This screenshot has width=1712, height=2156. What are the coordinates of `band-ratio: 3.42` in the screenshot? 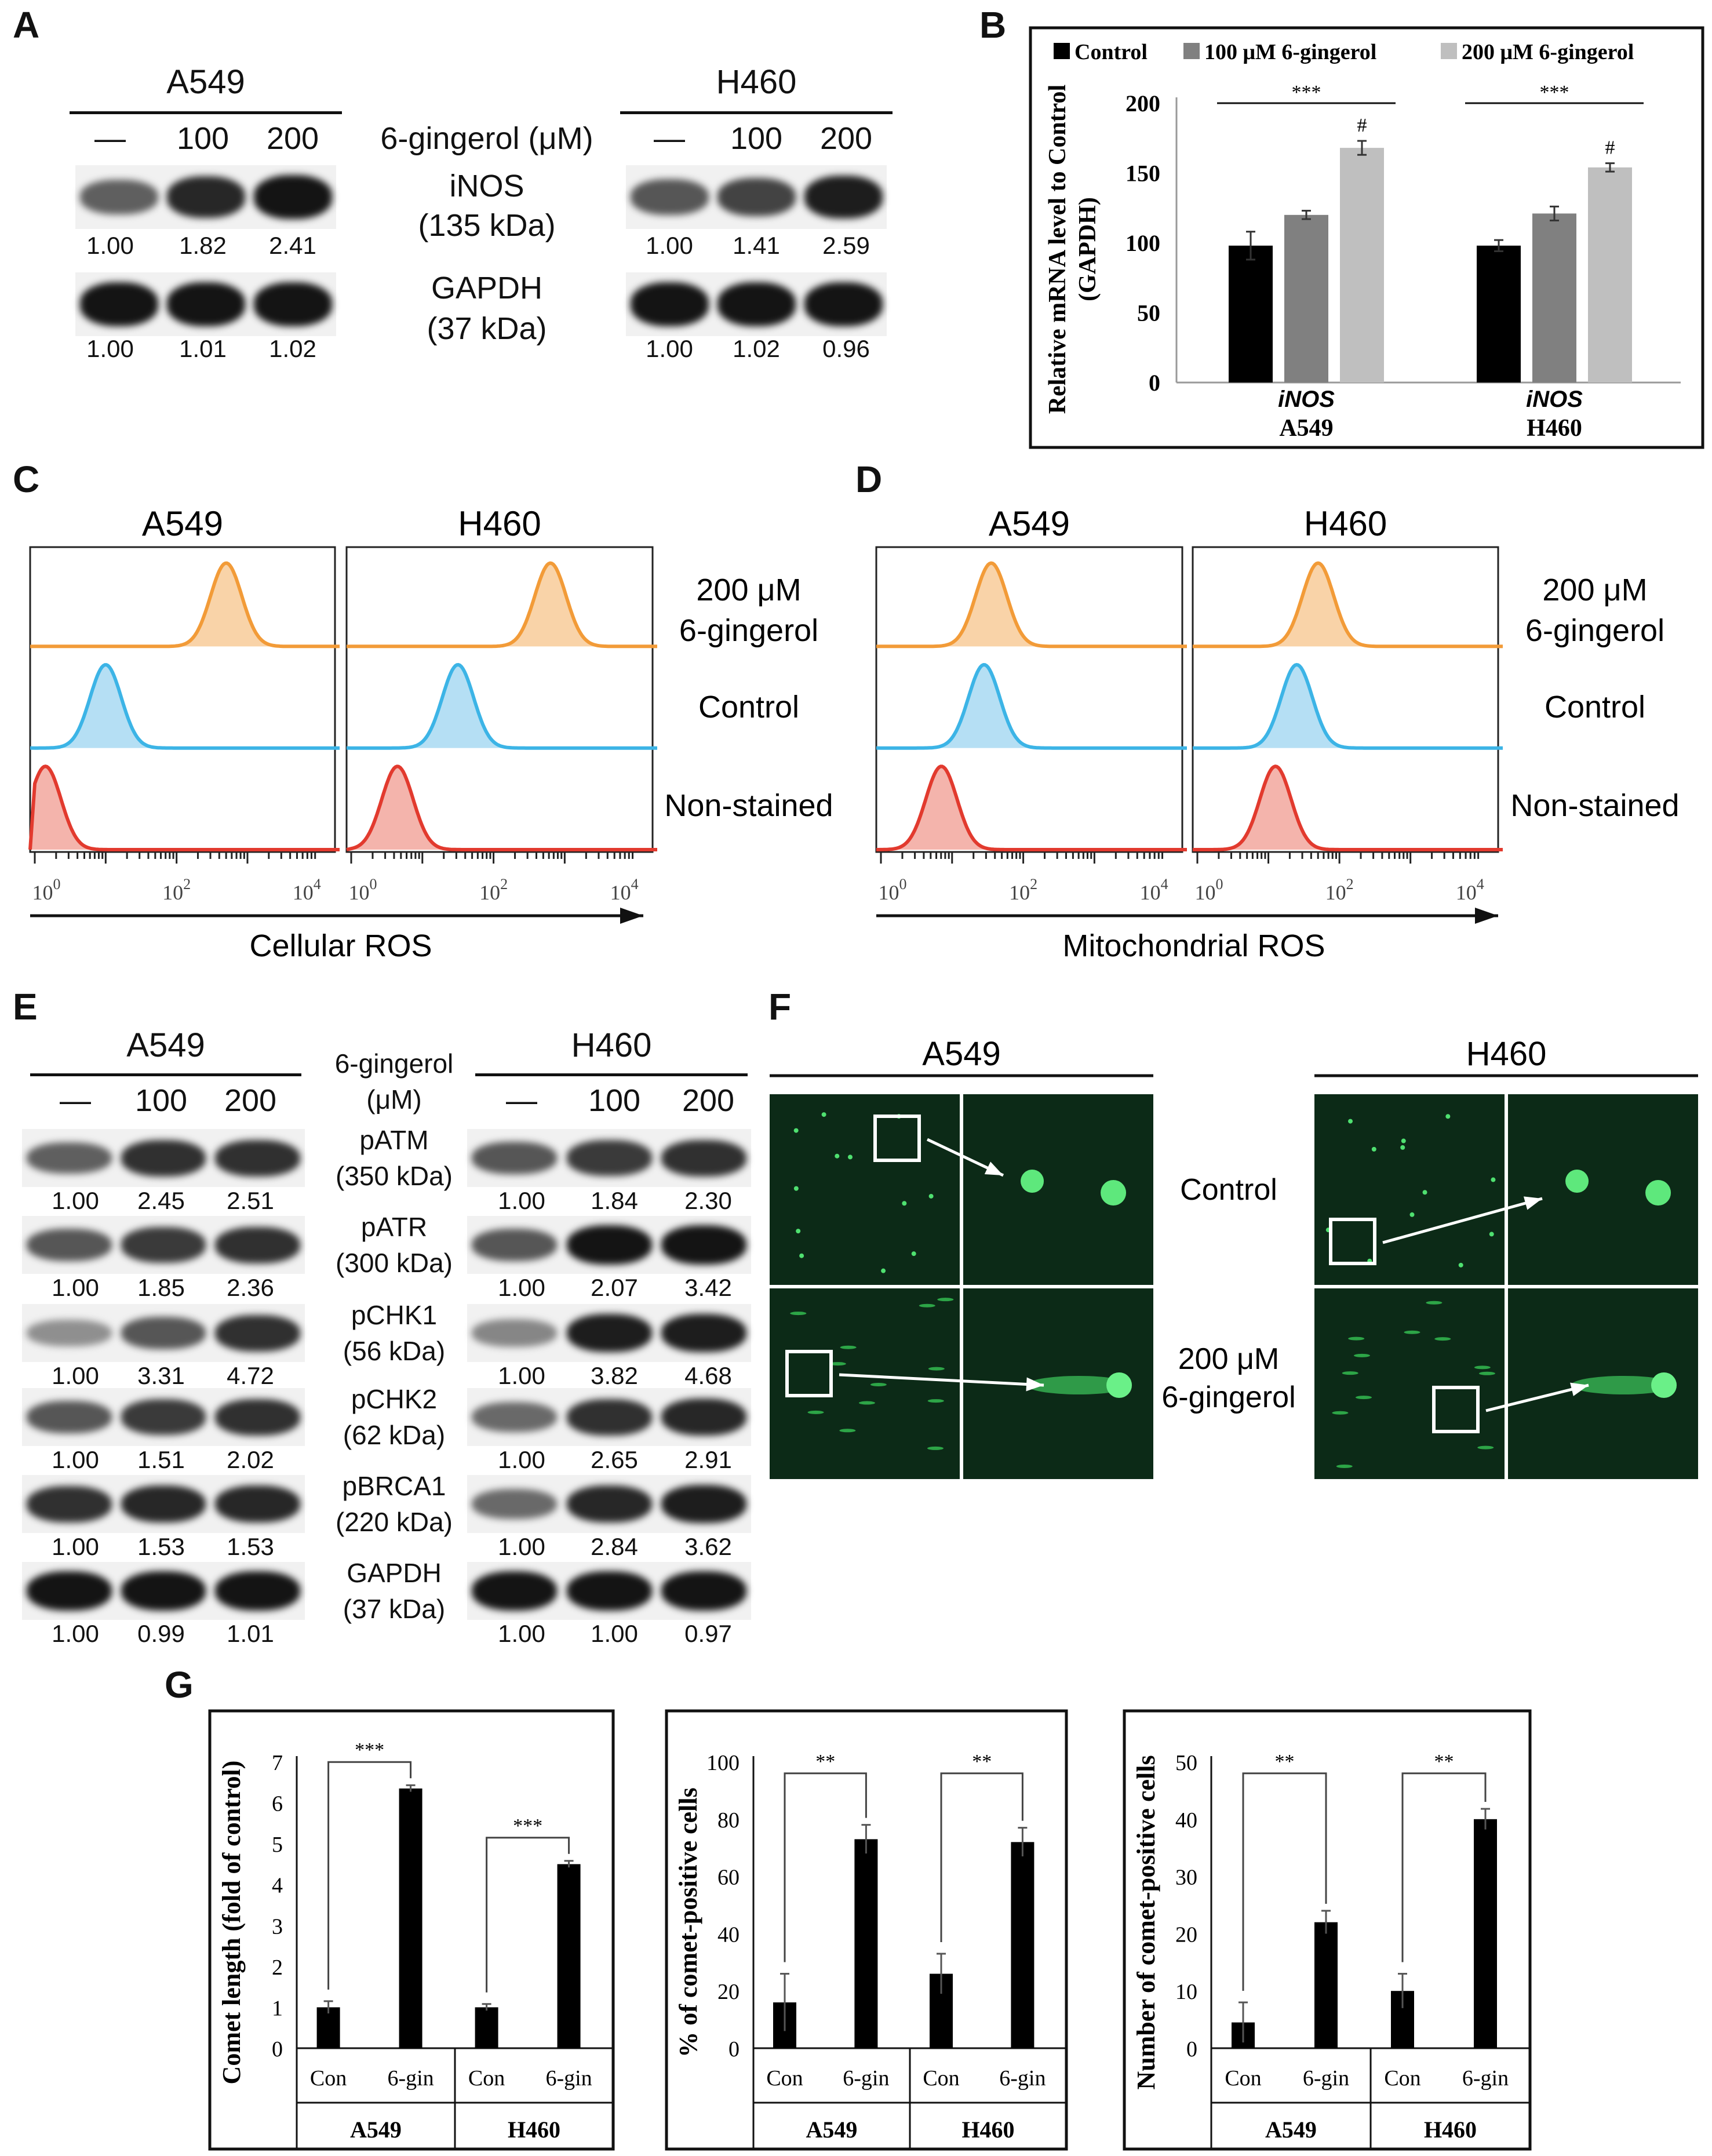 It's located at (708, 1288).